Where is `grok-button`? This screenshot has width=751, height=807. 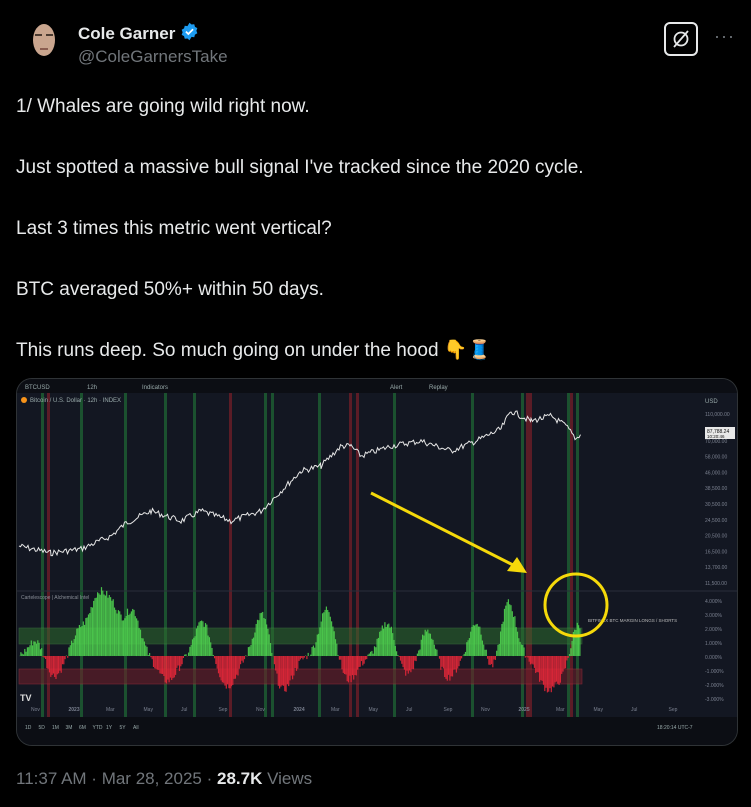 grok-button is located at coordinates (681, 39).